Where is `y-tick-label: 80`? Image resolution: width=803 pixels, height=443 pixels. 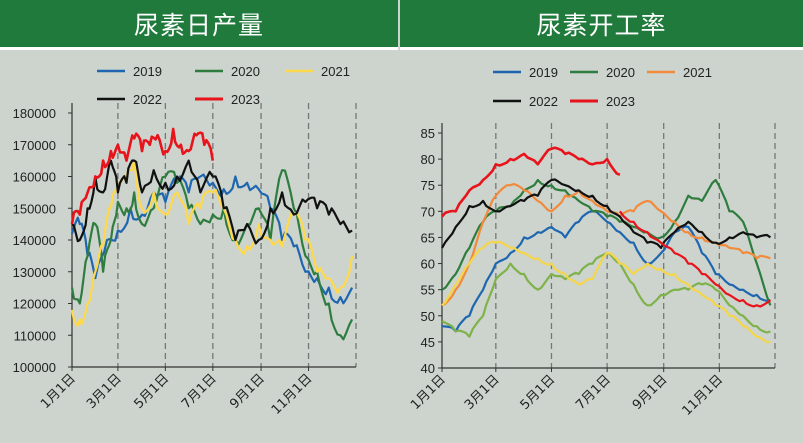 y-tick-label: 80 is located at coordinates (428, 159).